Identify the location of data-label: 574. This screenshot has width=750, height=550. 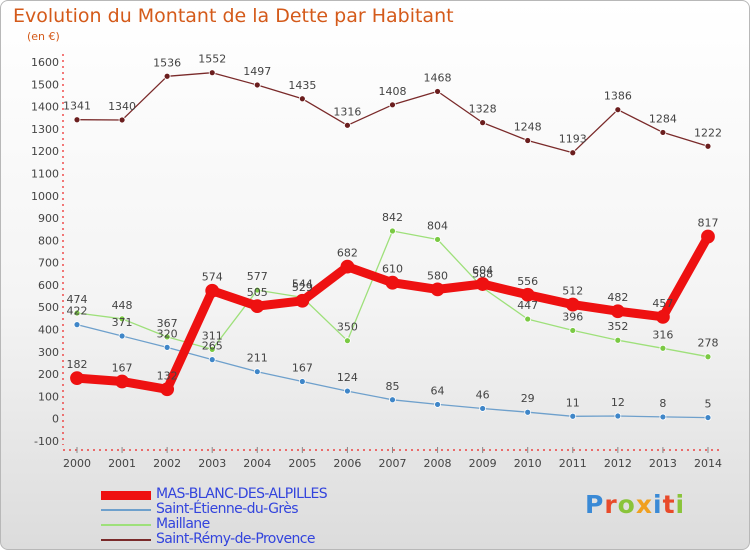
(212, 277).